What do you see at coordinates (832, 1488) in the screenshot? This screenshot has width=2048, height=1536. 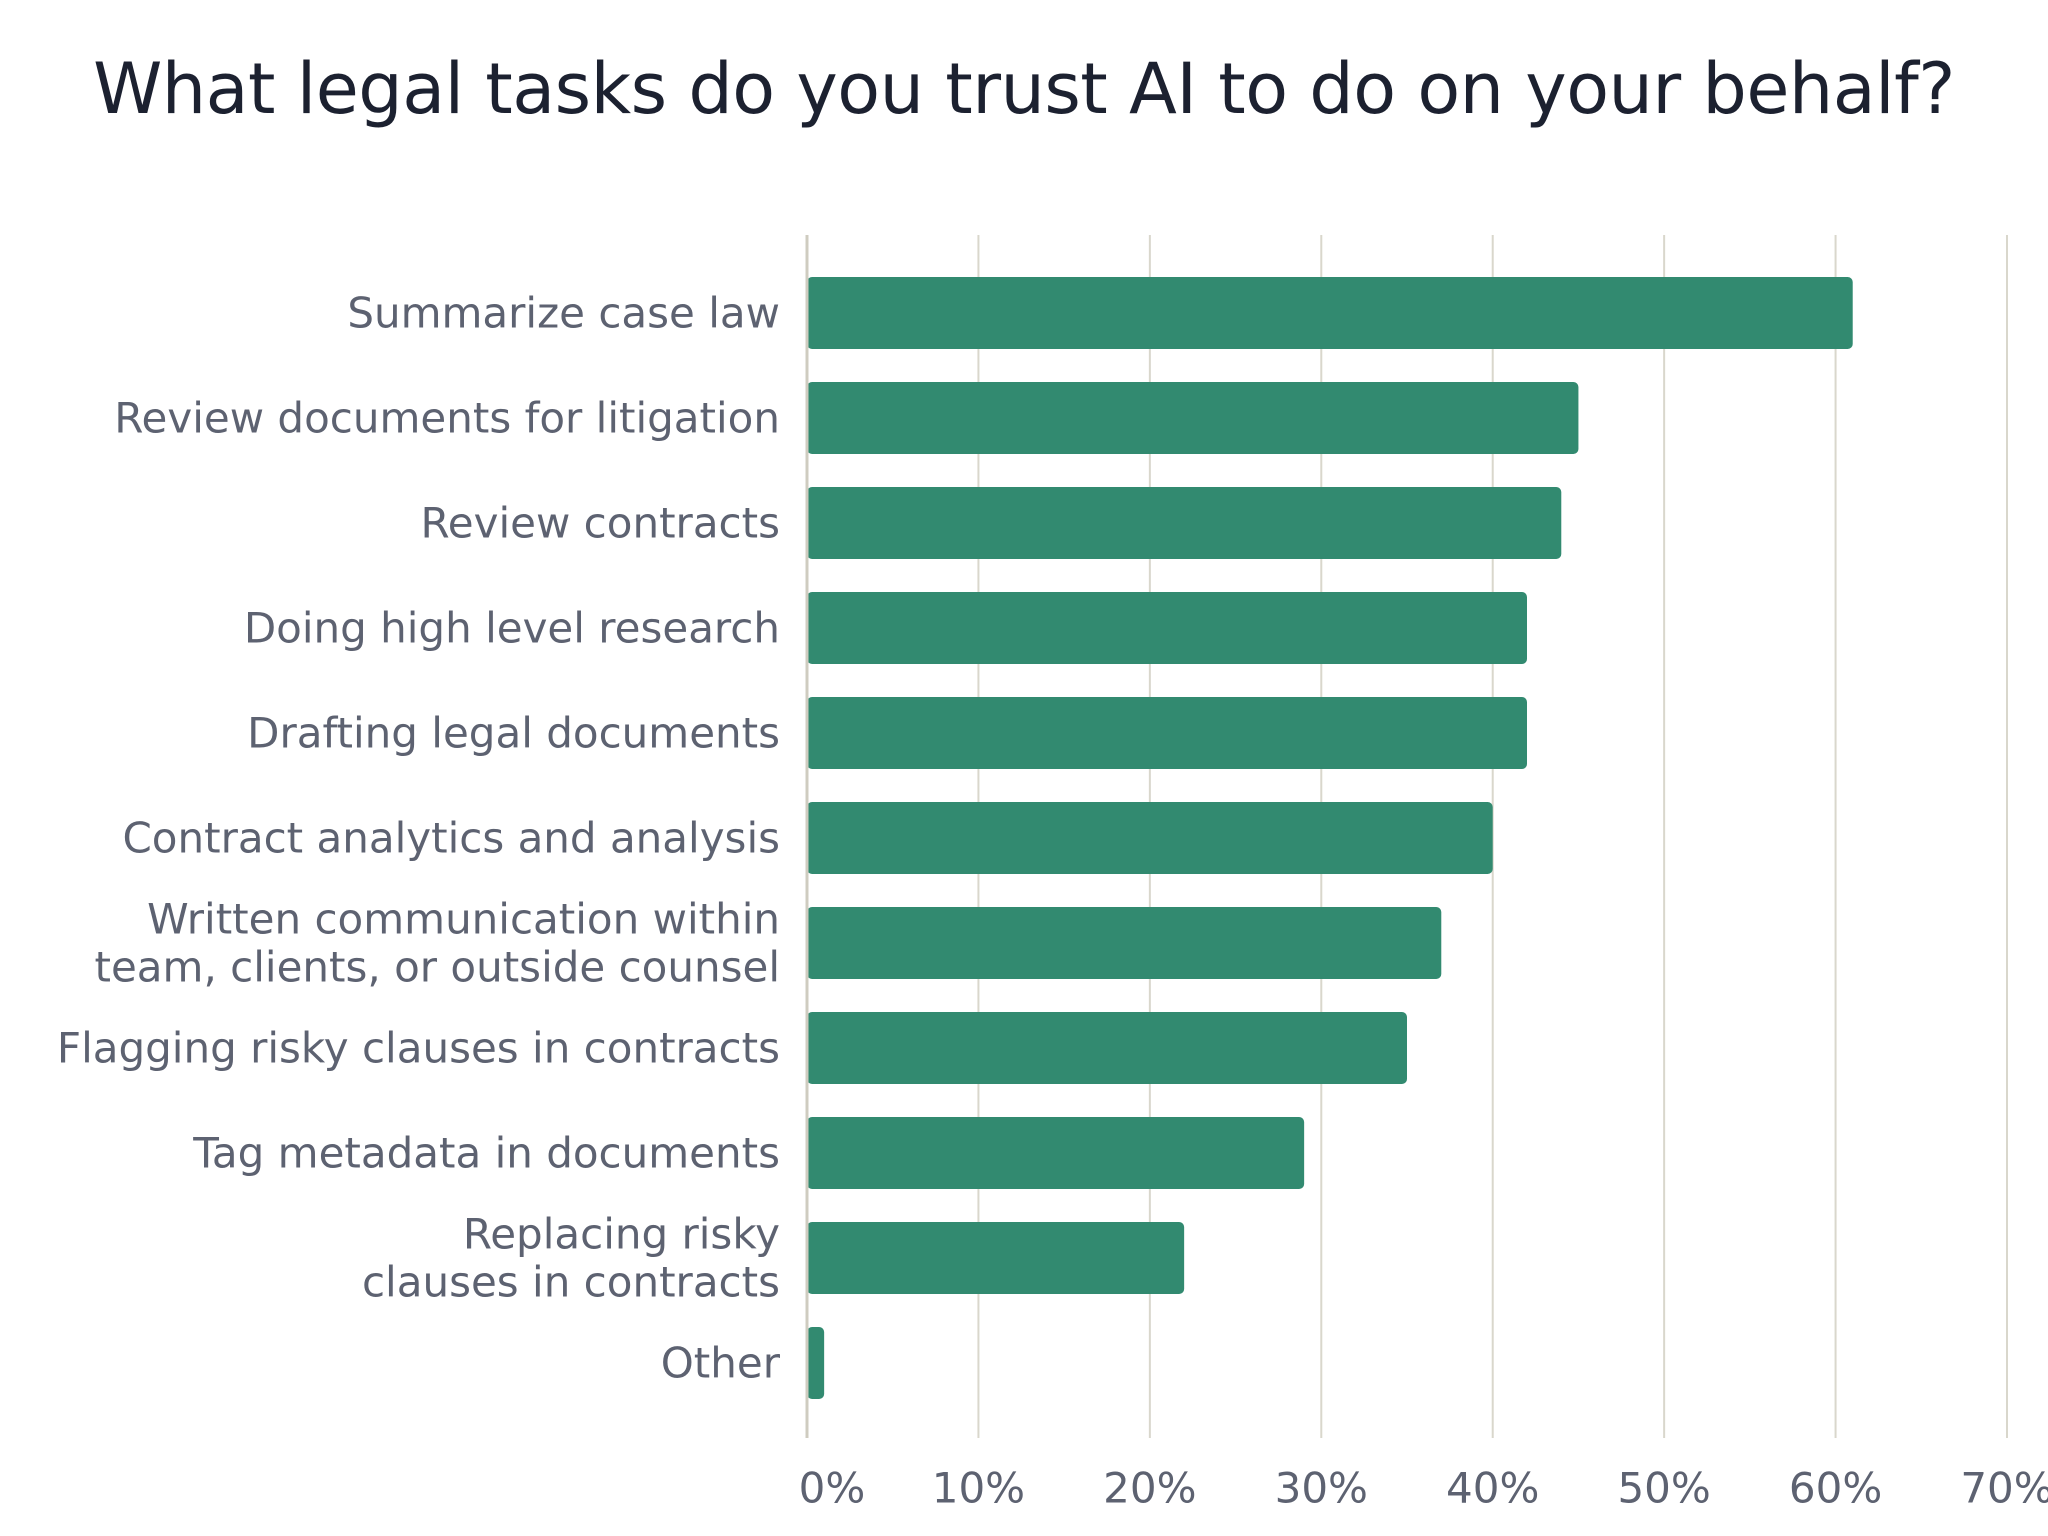 I see `x-tick-label: 0%` at bounding box center [832, 1488].